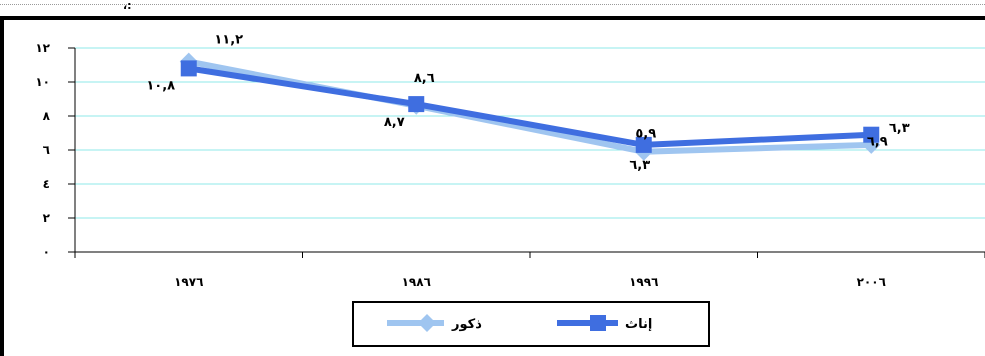 The width and height of the screenshot is (985, 356). I want to click on y-tick-label: ٨, so click(47, 116).